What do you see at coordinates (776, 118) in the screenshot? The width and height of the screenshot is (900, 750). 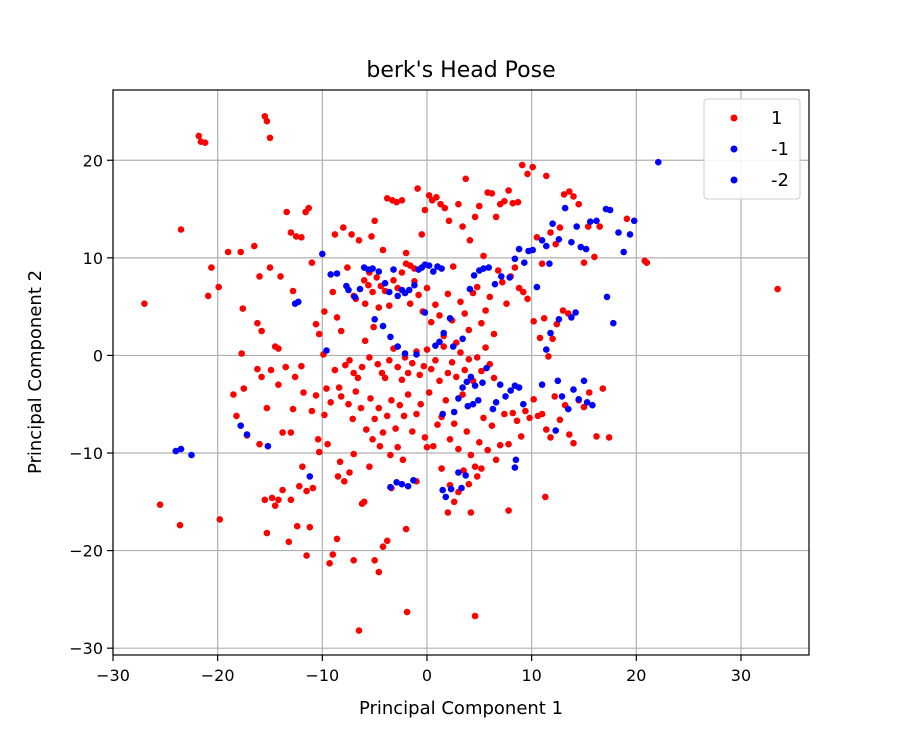 I see `legend-label: 1` at bounding box center [776, 118].